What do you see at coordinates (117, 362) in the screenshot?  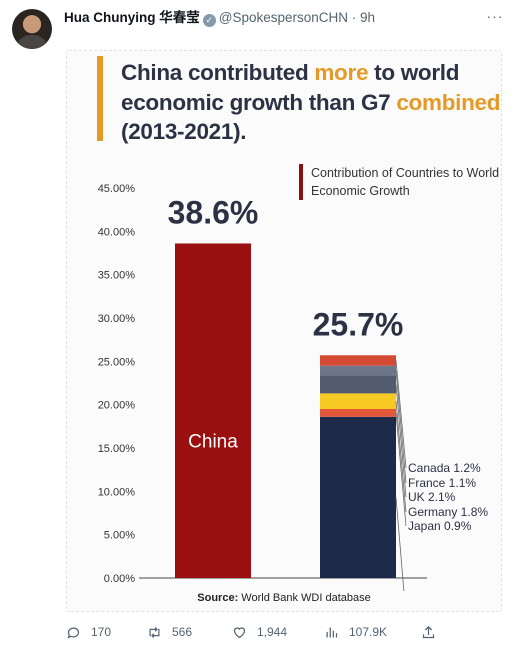 I see `y-tick-label: 25.00%` at bounding box center [117, 362].